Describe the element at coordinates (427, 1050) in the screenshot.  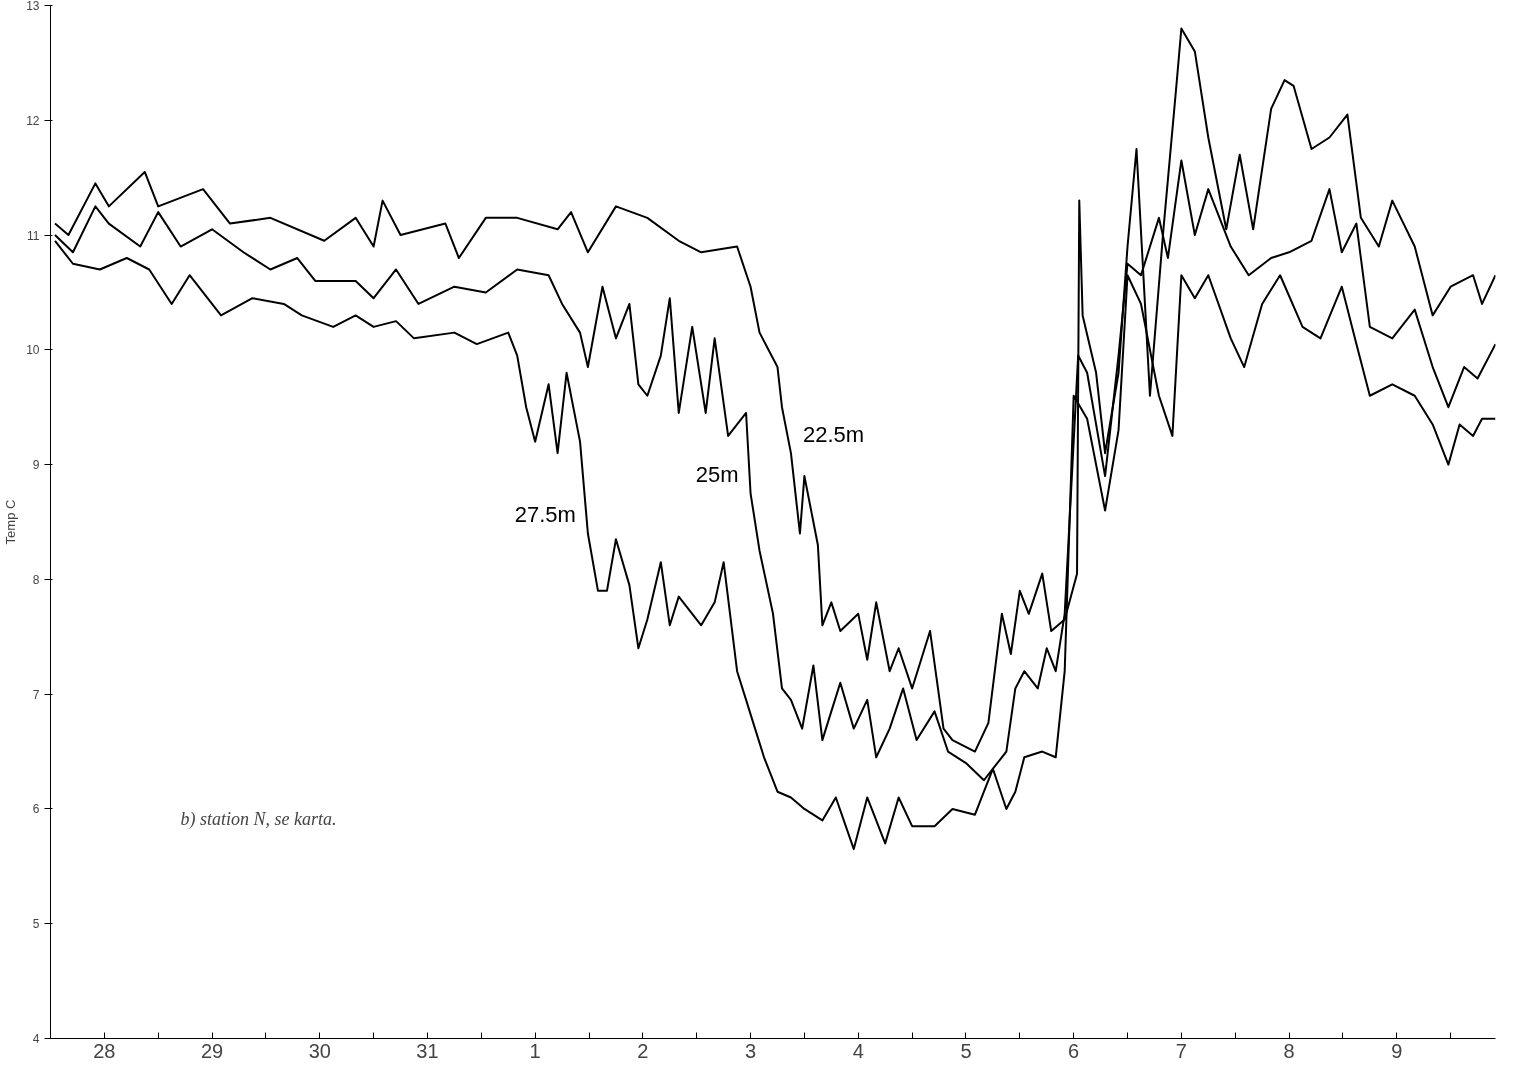
I see `x-tick-label: 31` at that location.